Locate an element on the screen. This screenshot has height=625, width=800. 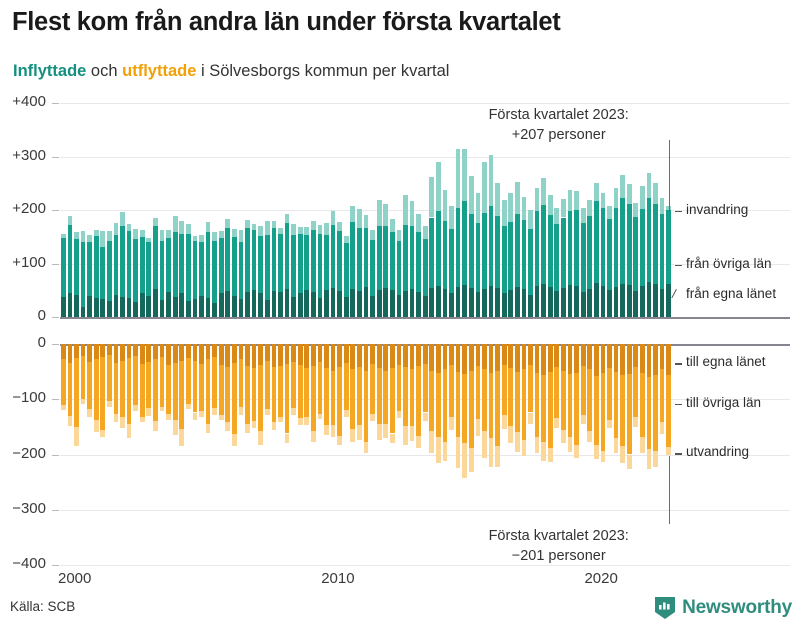
bar-2010Q3 is located at coordinates (340, 269).